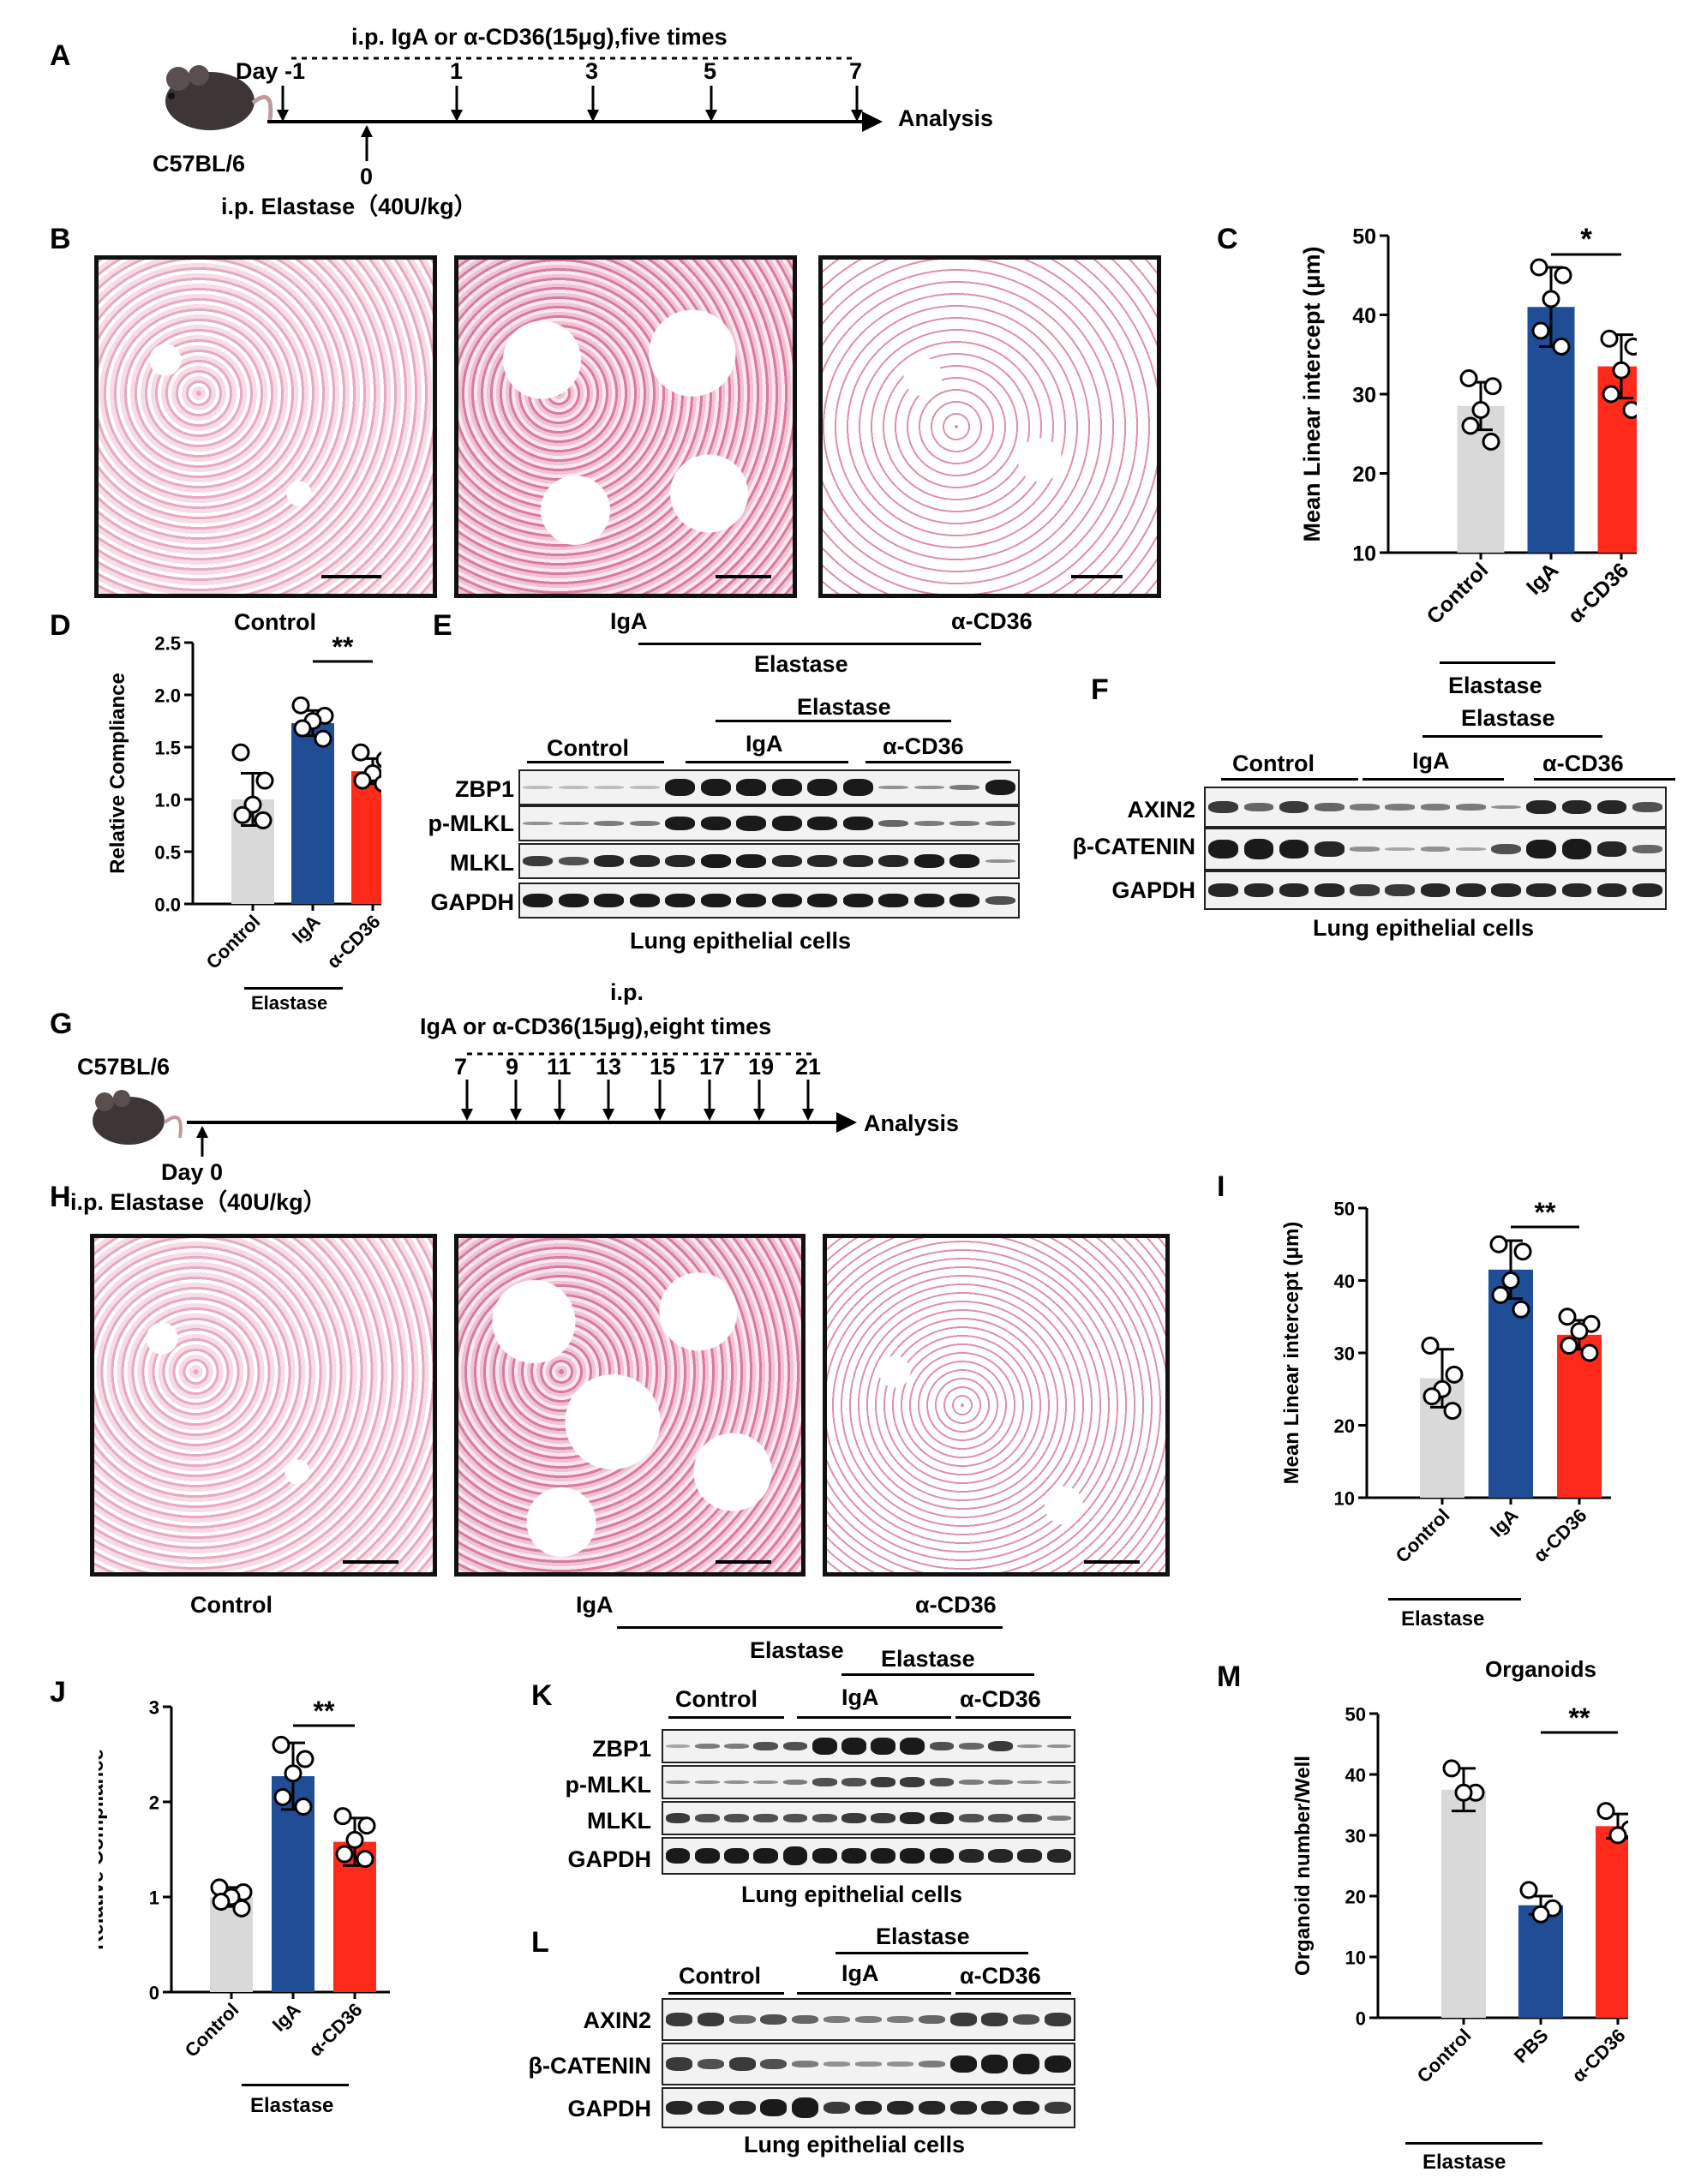 The height and width of the screenshot is (2184, 1695). I want to click on mouse-icon, so click(219, 97).